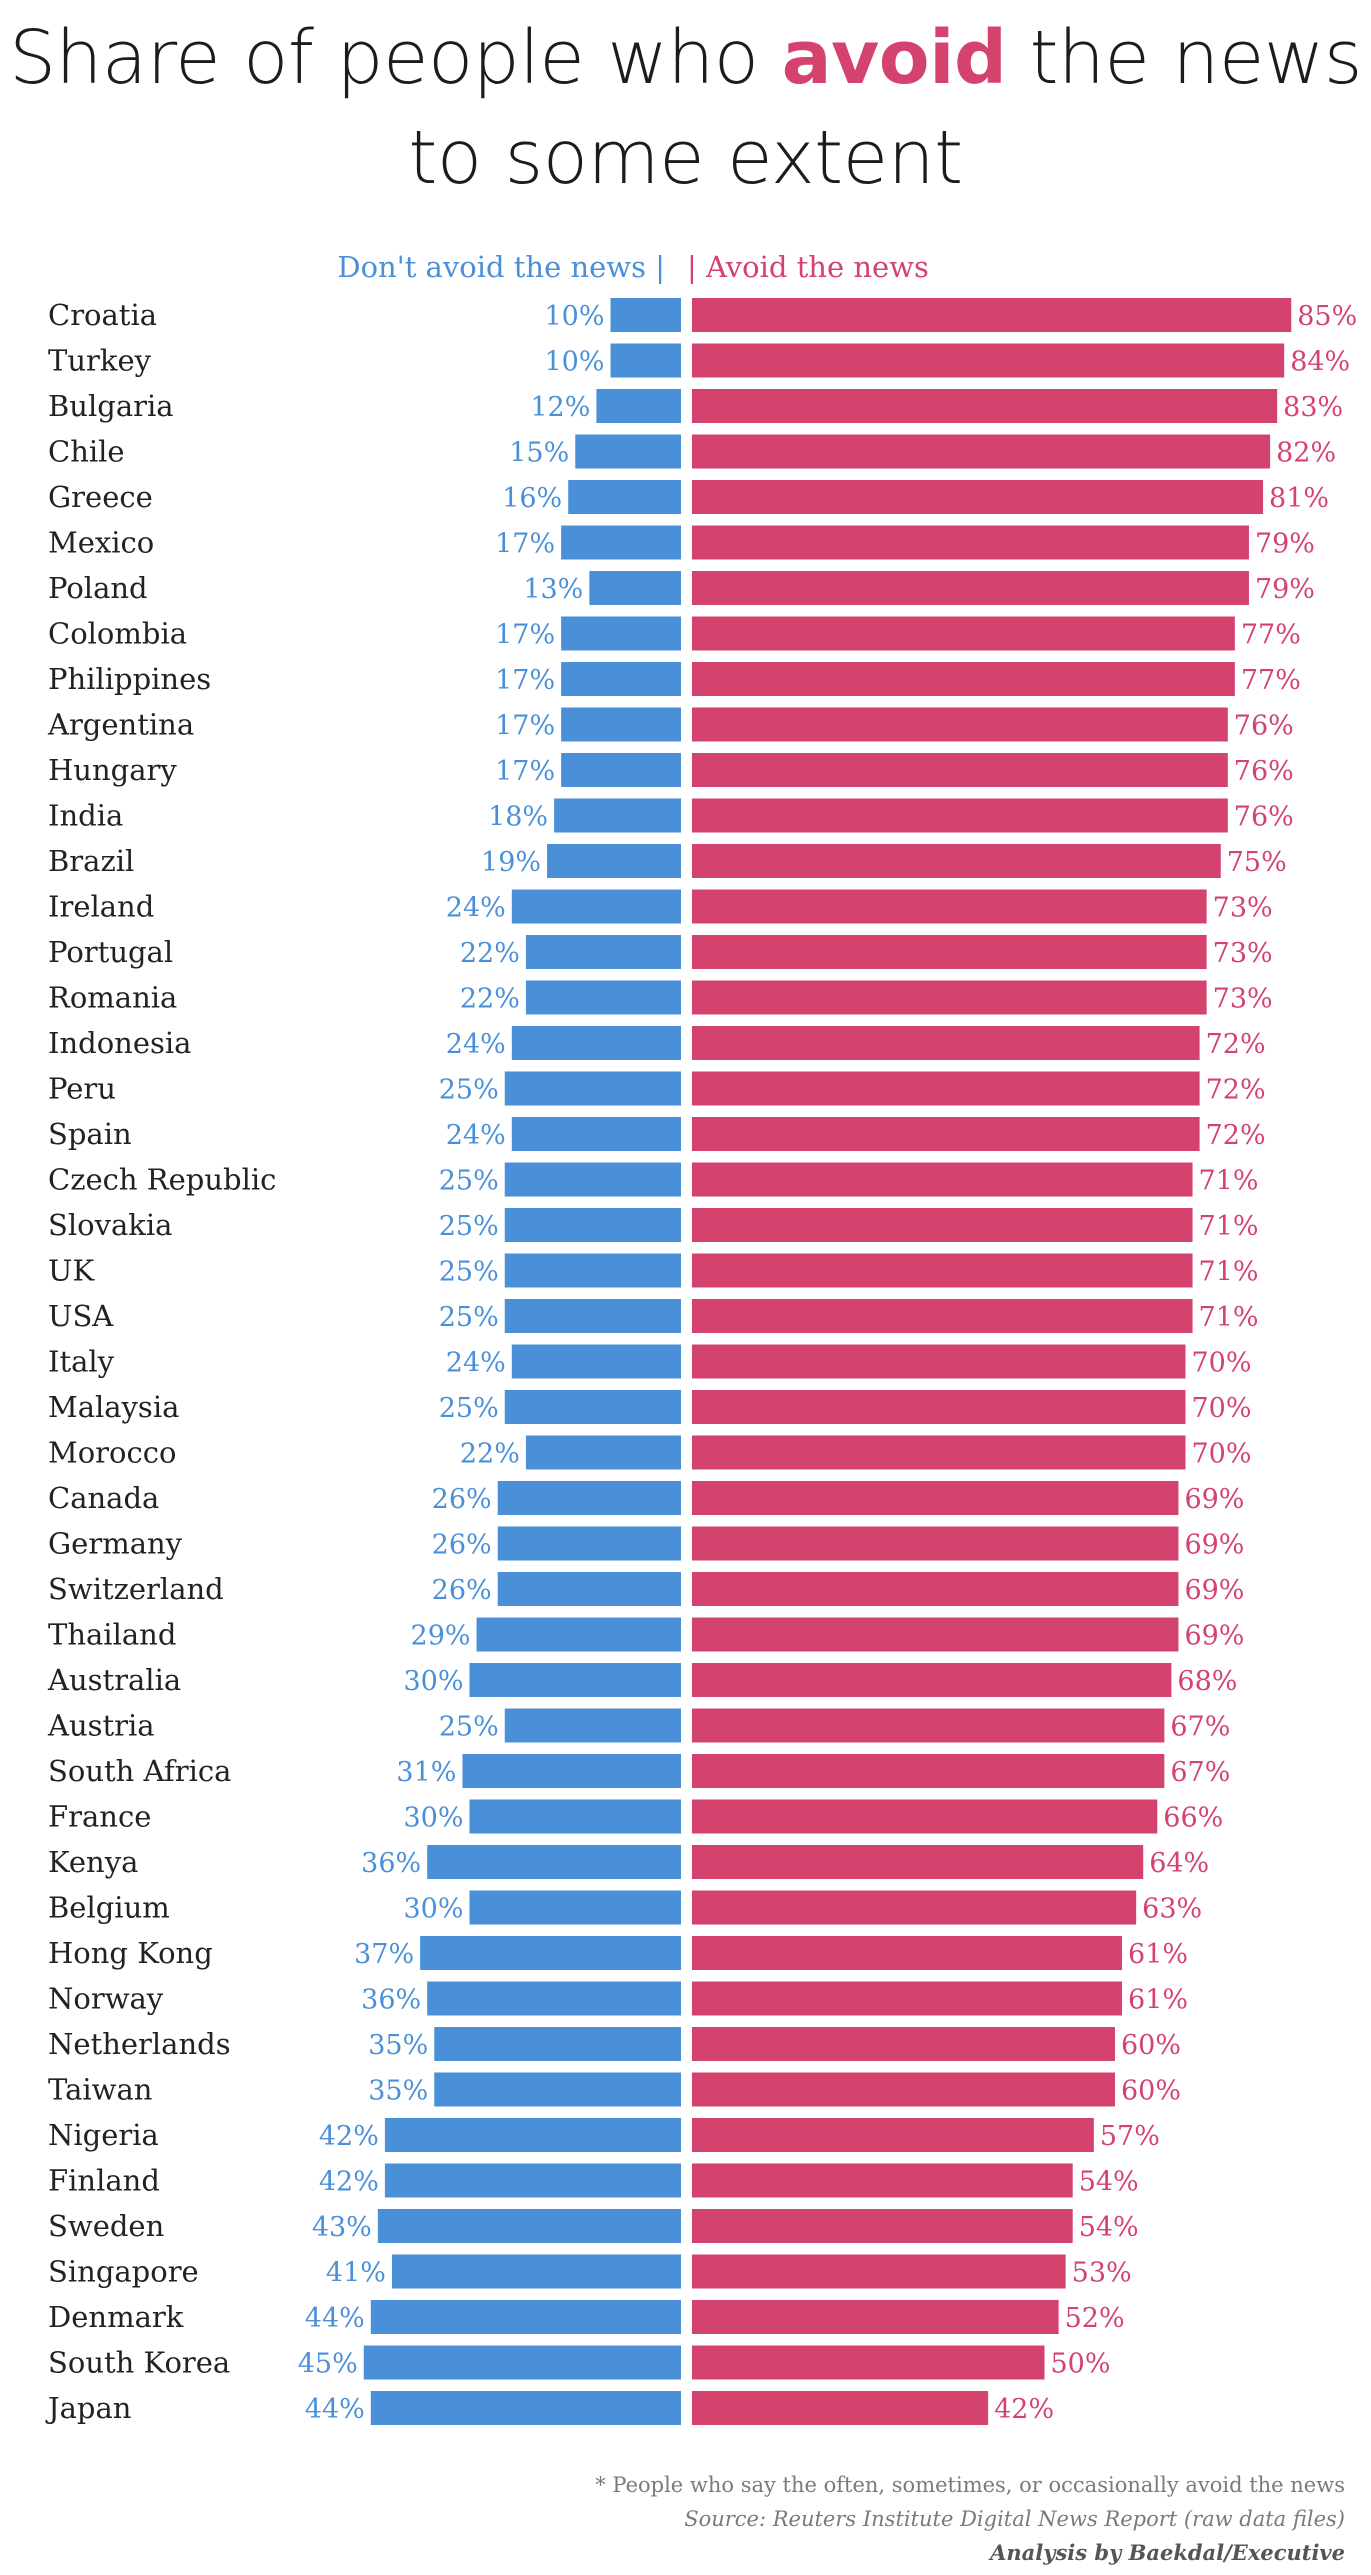 This screenshot has width=1371, height=2575. What do you see at coordinates (113, 1407) in the screenshot?
I see `country-label: Malaysia` at bounding box center [113, 1407].